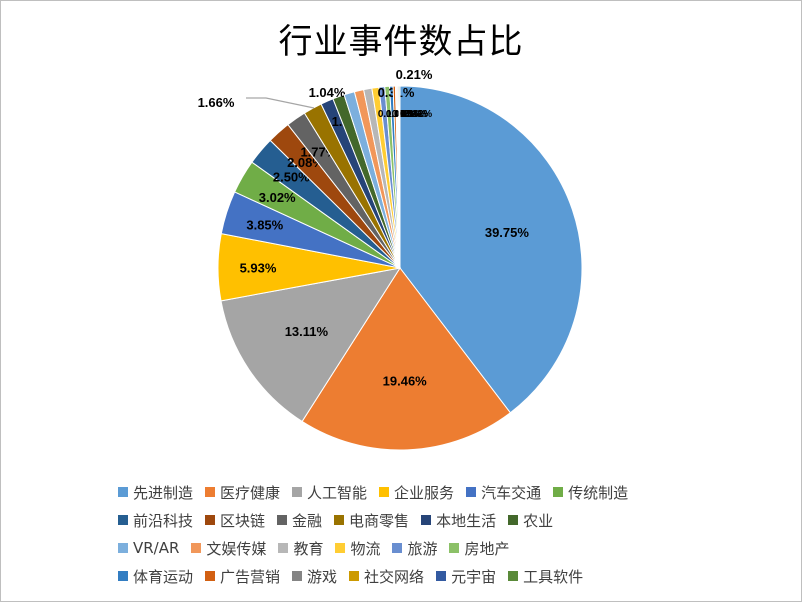 The image size is (802, 602). I want to click on legend-item: 人工智能, so click(329, 492).